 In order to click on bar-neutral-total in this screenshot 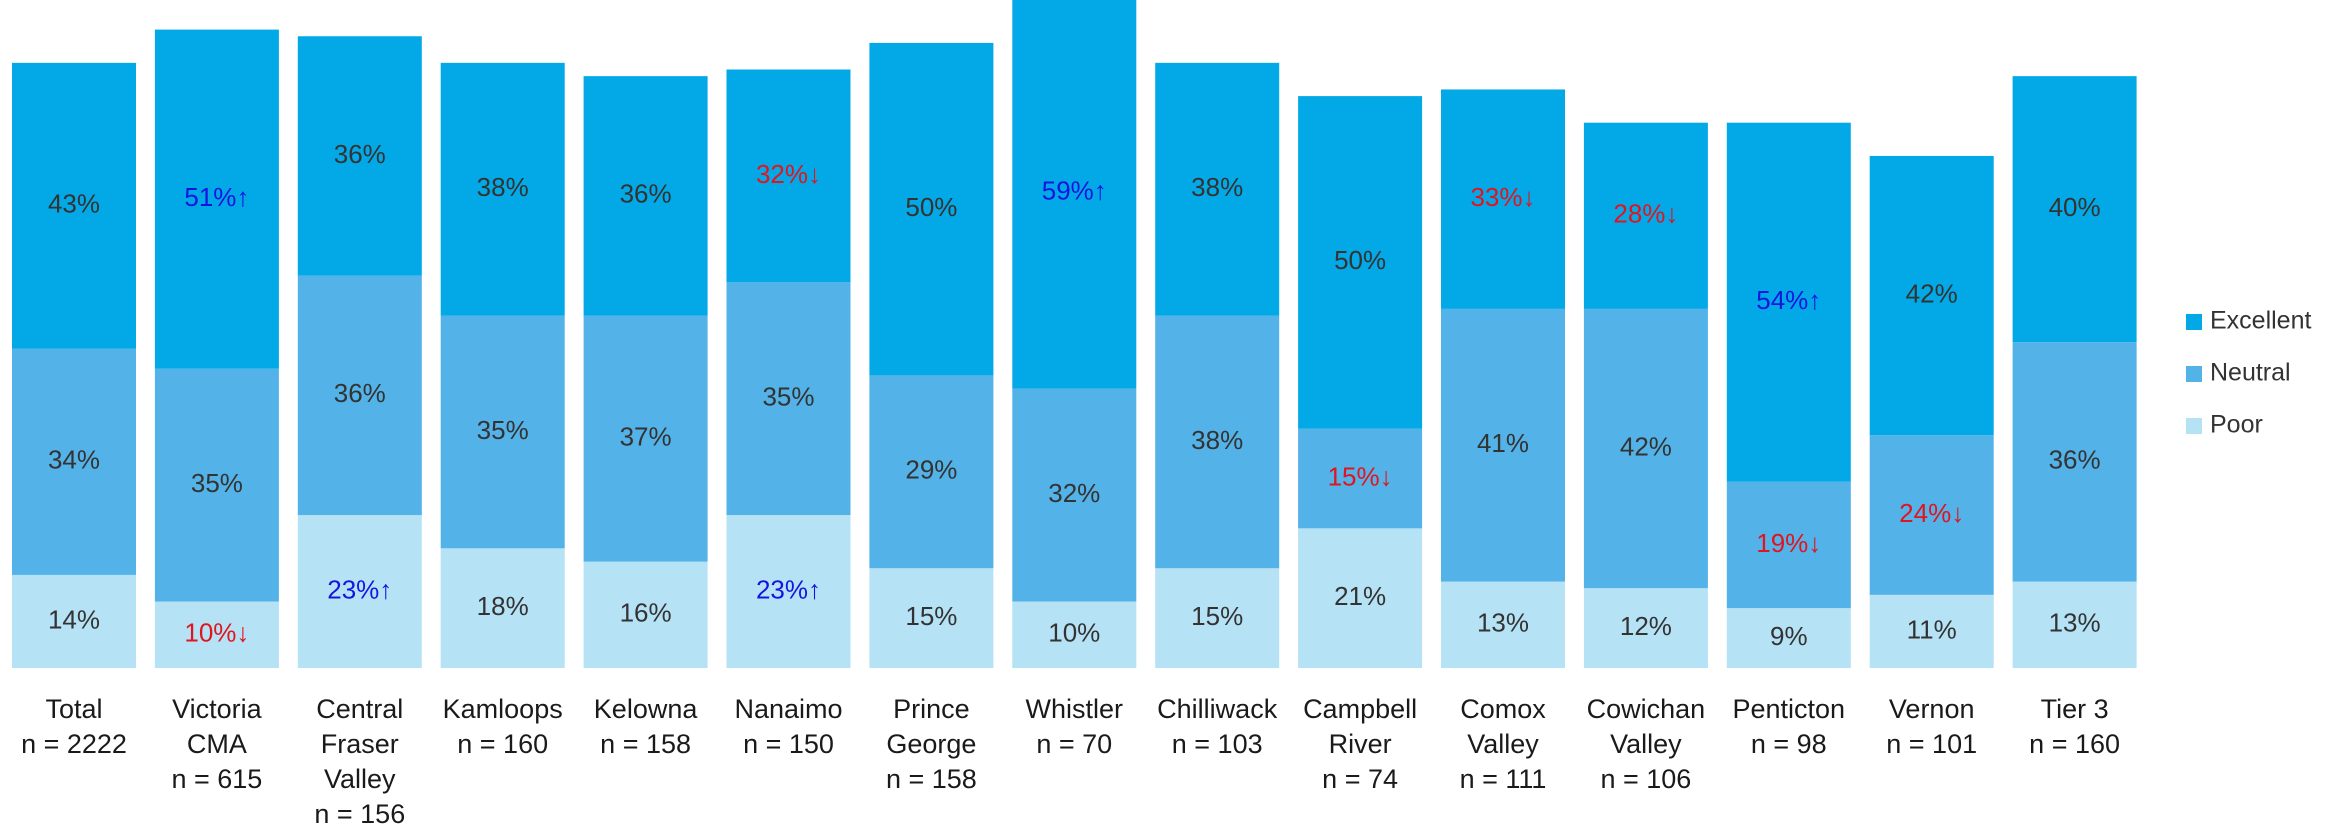, I will do `click(74, 461)`.